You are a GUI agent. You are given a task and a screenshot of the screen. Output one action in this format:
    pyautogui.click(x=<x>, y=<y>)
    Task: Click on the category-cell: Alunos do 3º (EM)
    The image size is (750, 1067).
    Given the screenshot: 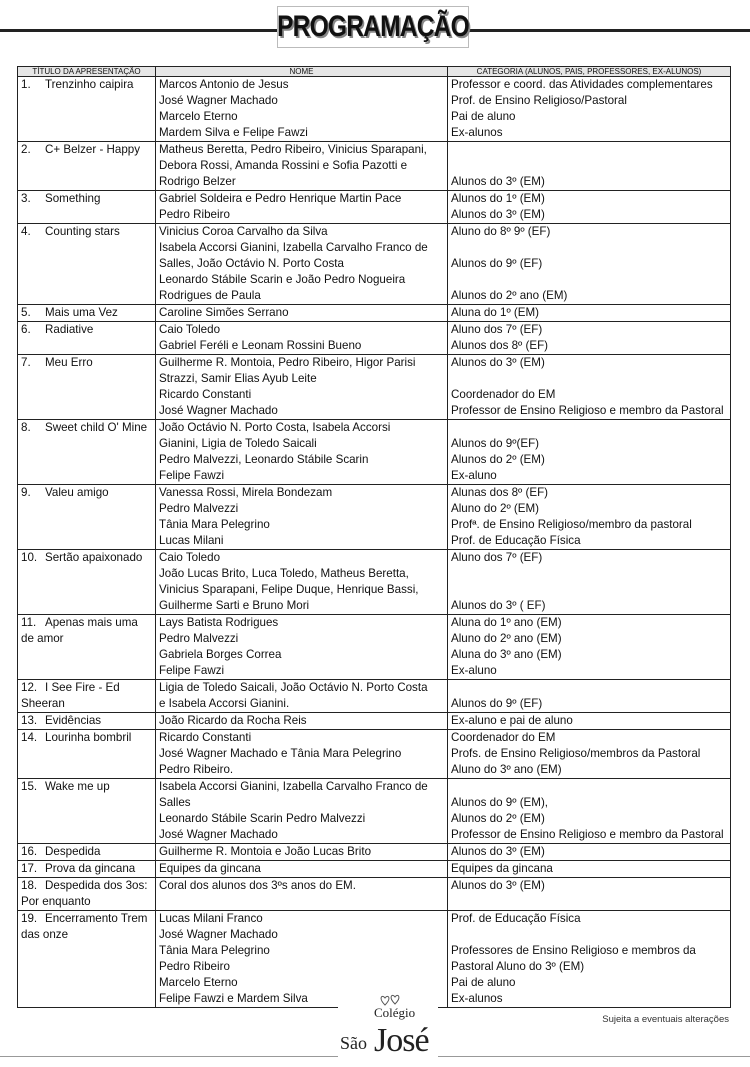 What is the action you would take?
    pyautogui.click(x=589, y=894)
    